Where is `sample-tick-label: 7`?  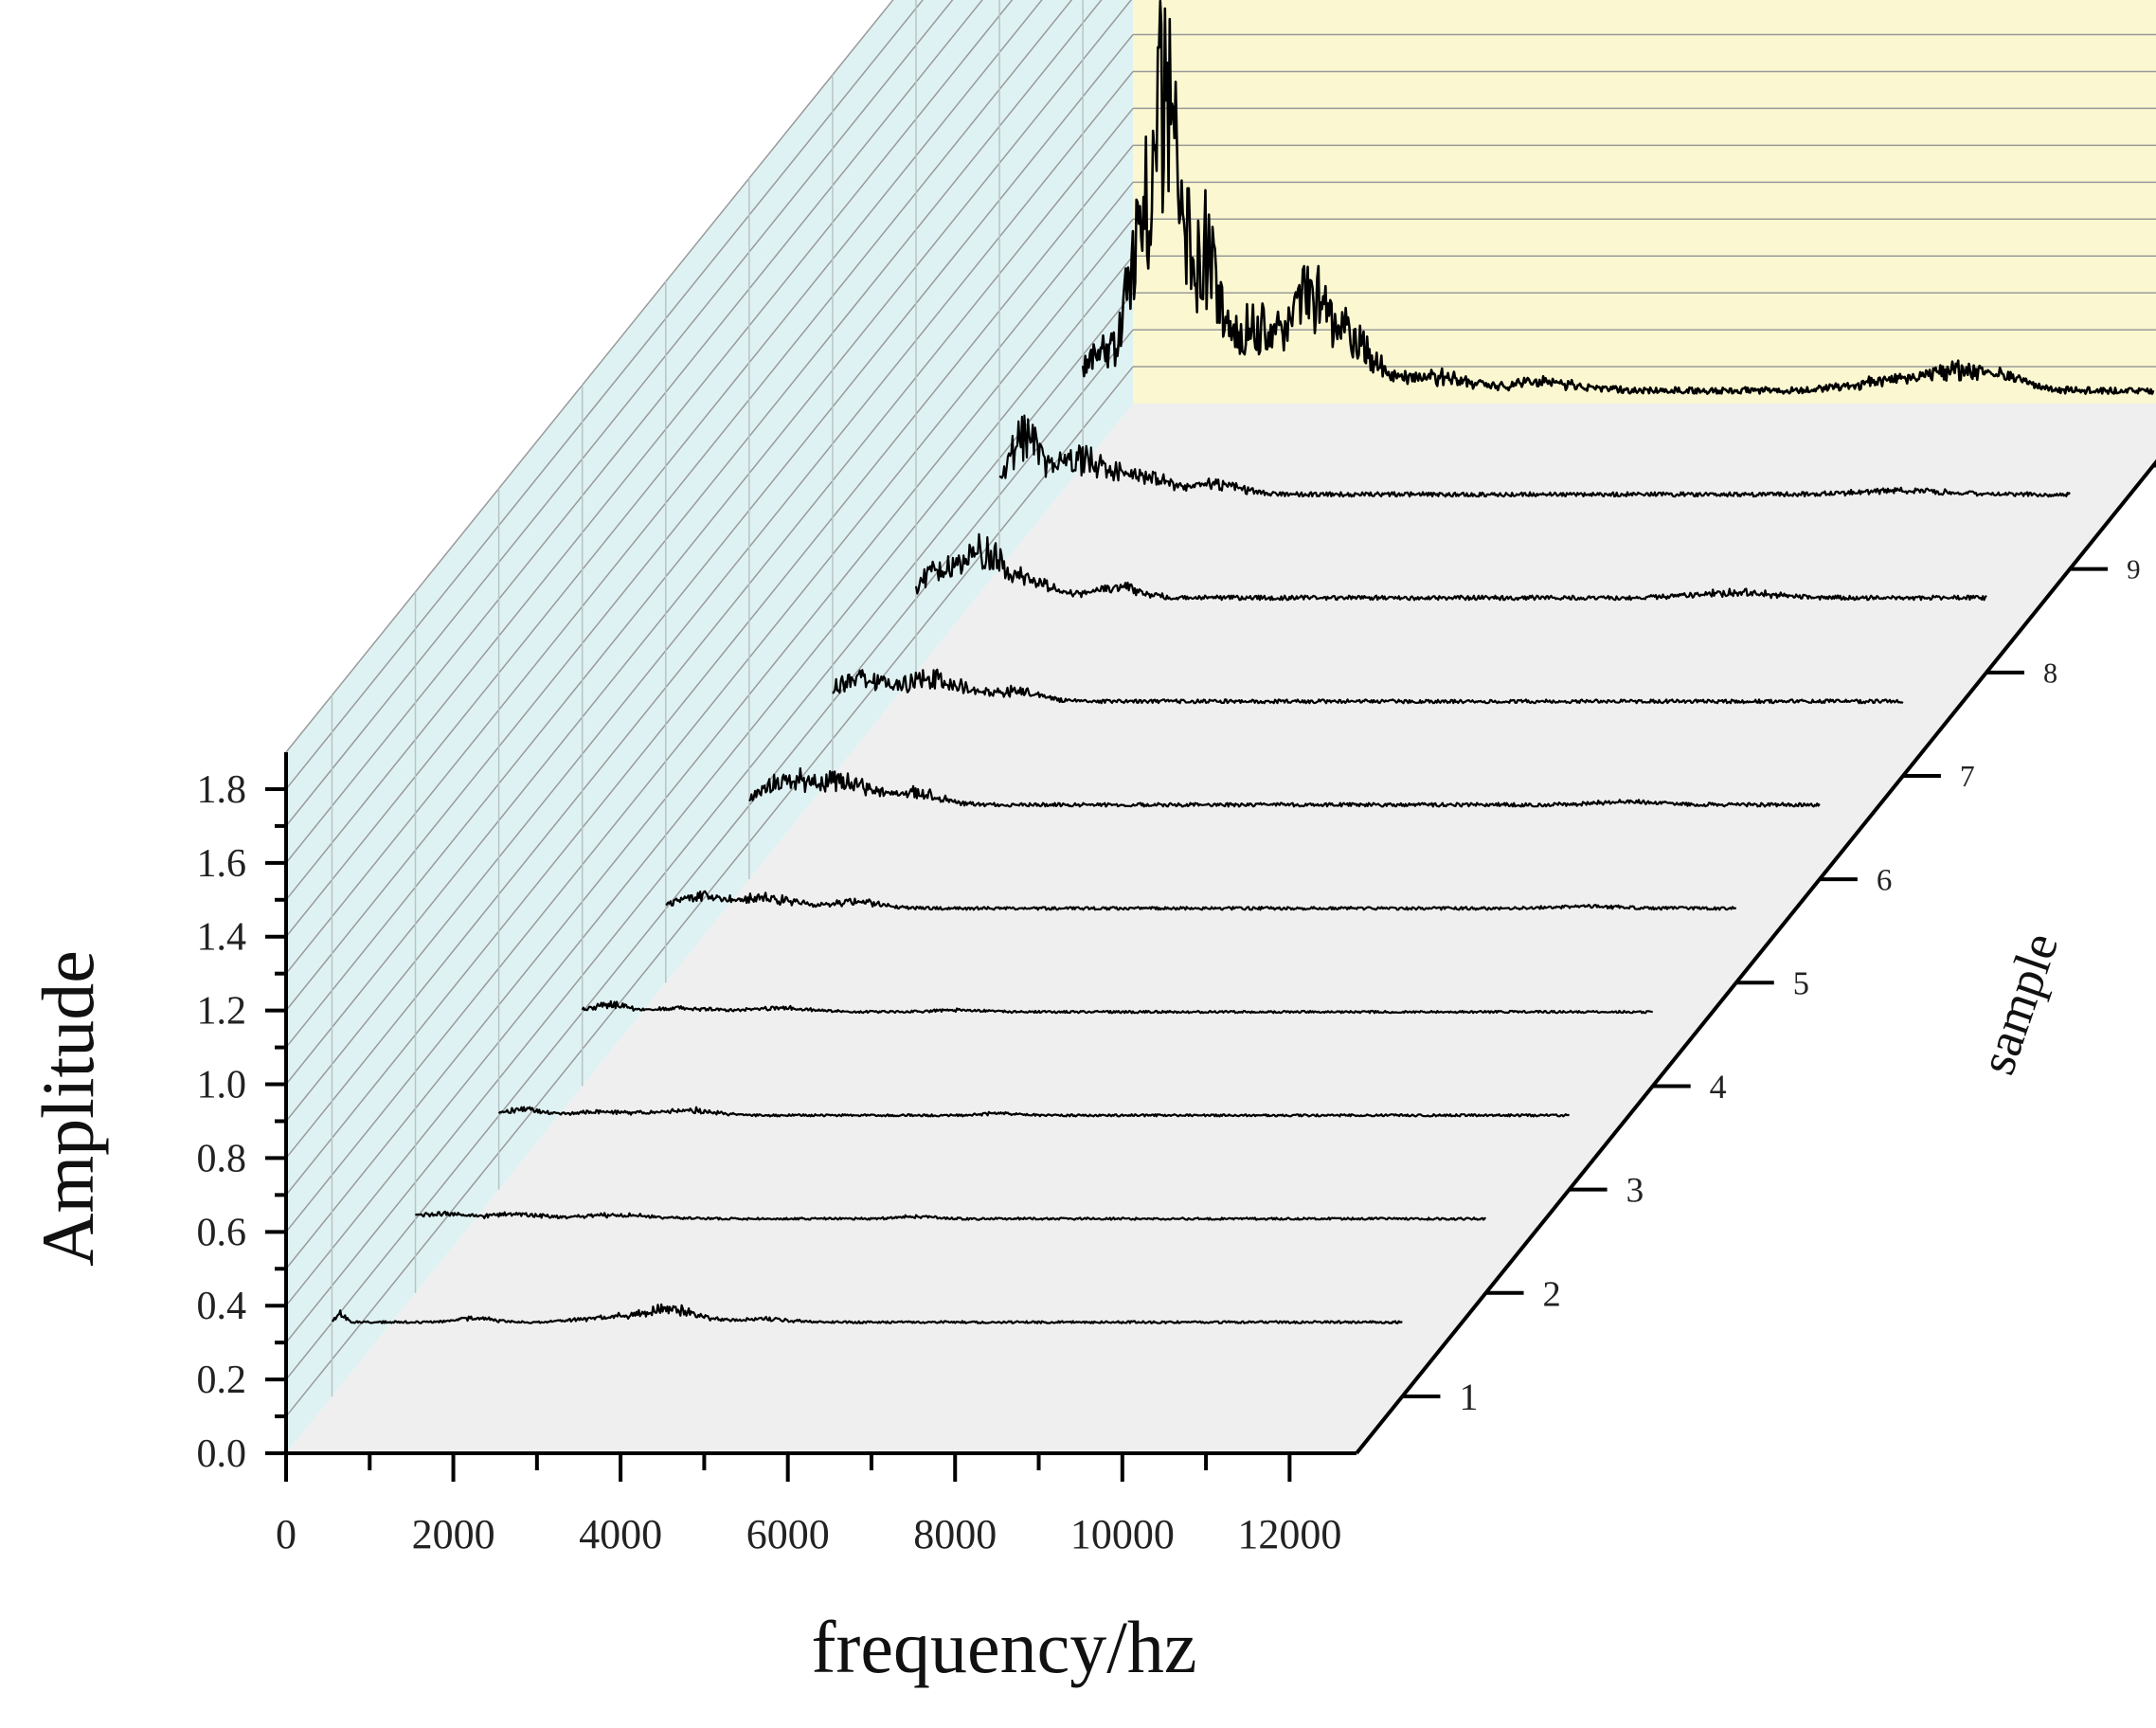 sample-tick-label: 7 is located at coordinates (1968, 776).